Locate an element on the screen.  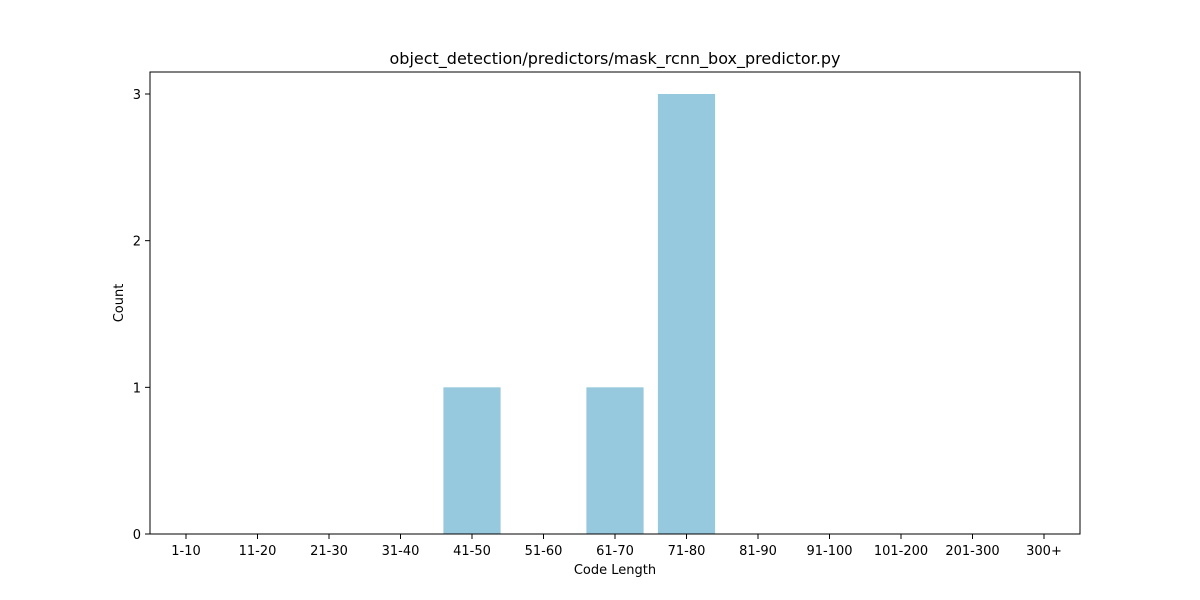
y-tick-label: 3 is located at coordinates (137, 95).